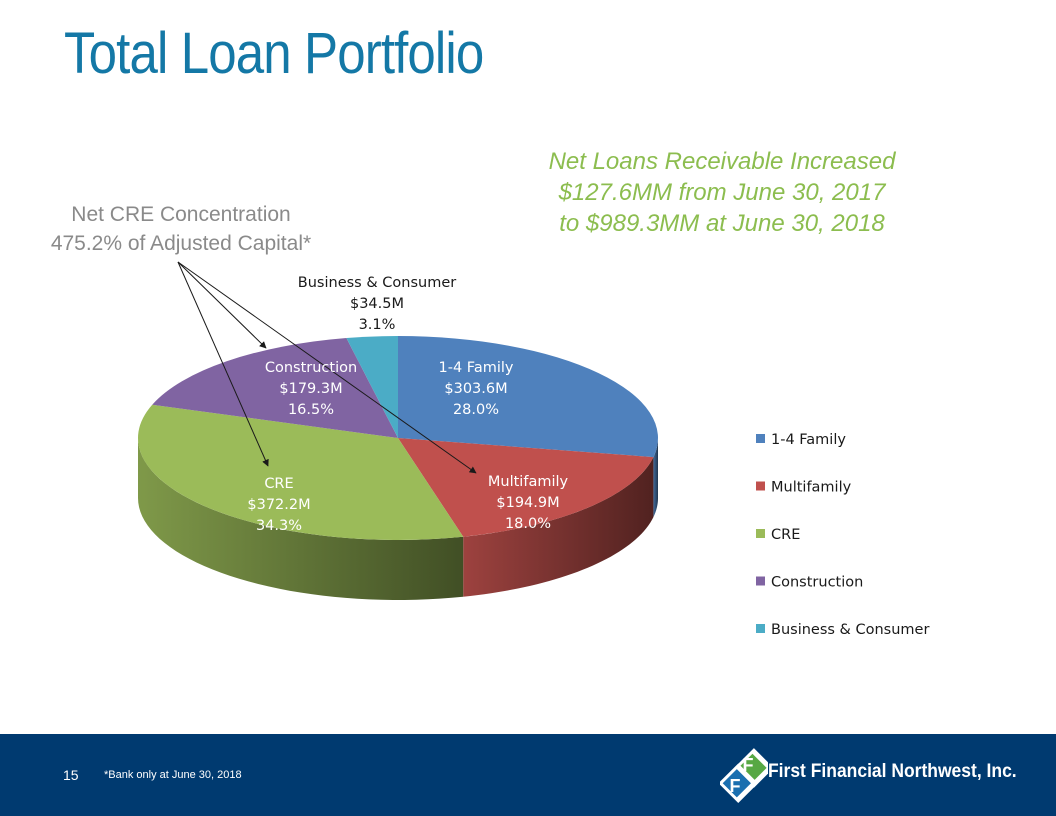  Describe the element at coordinates (850, 630) in the screenshot. I see `legend-label-business-consumer: Business & Consumer` at that location.